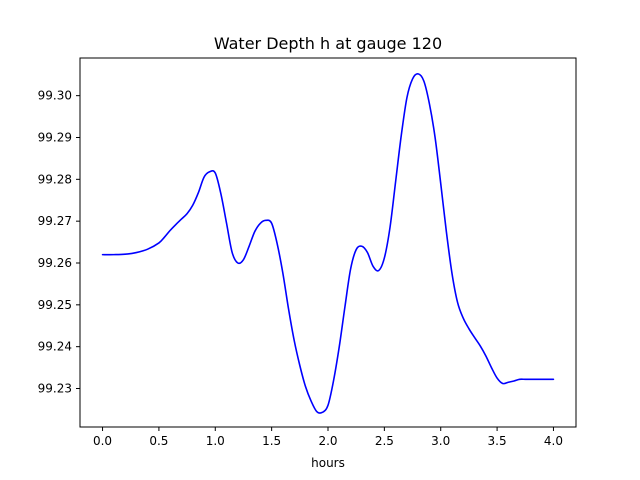  I want to click on x-tick-label: 1.5, so click(271, 441).